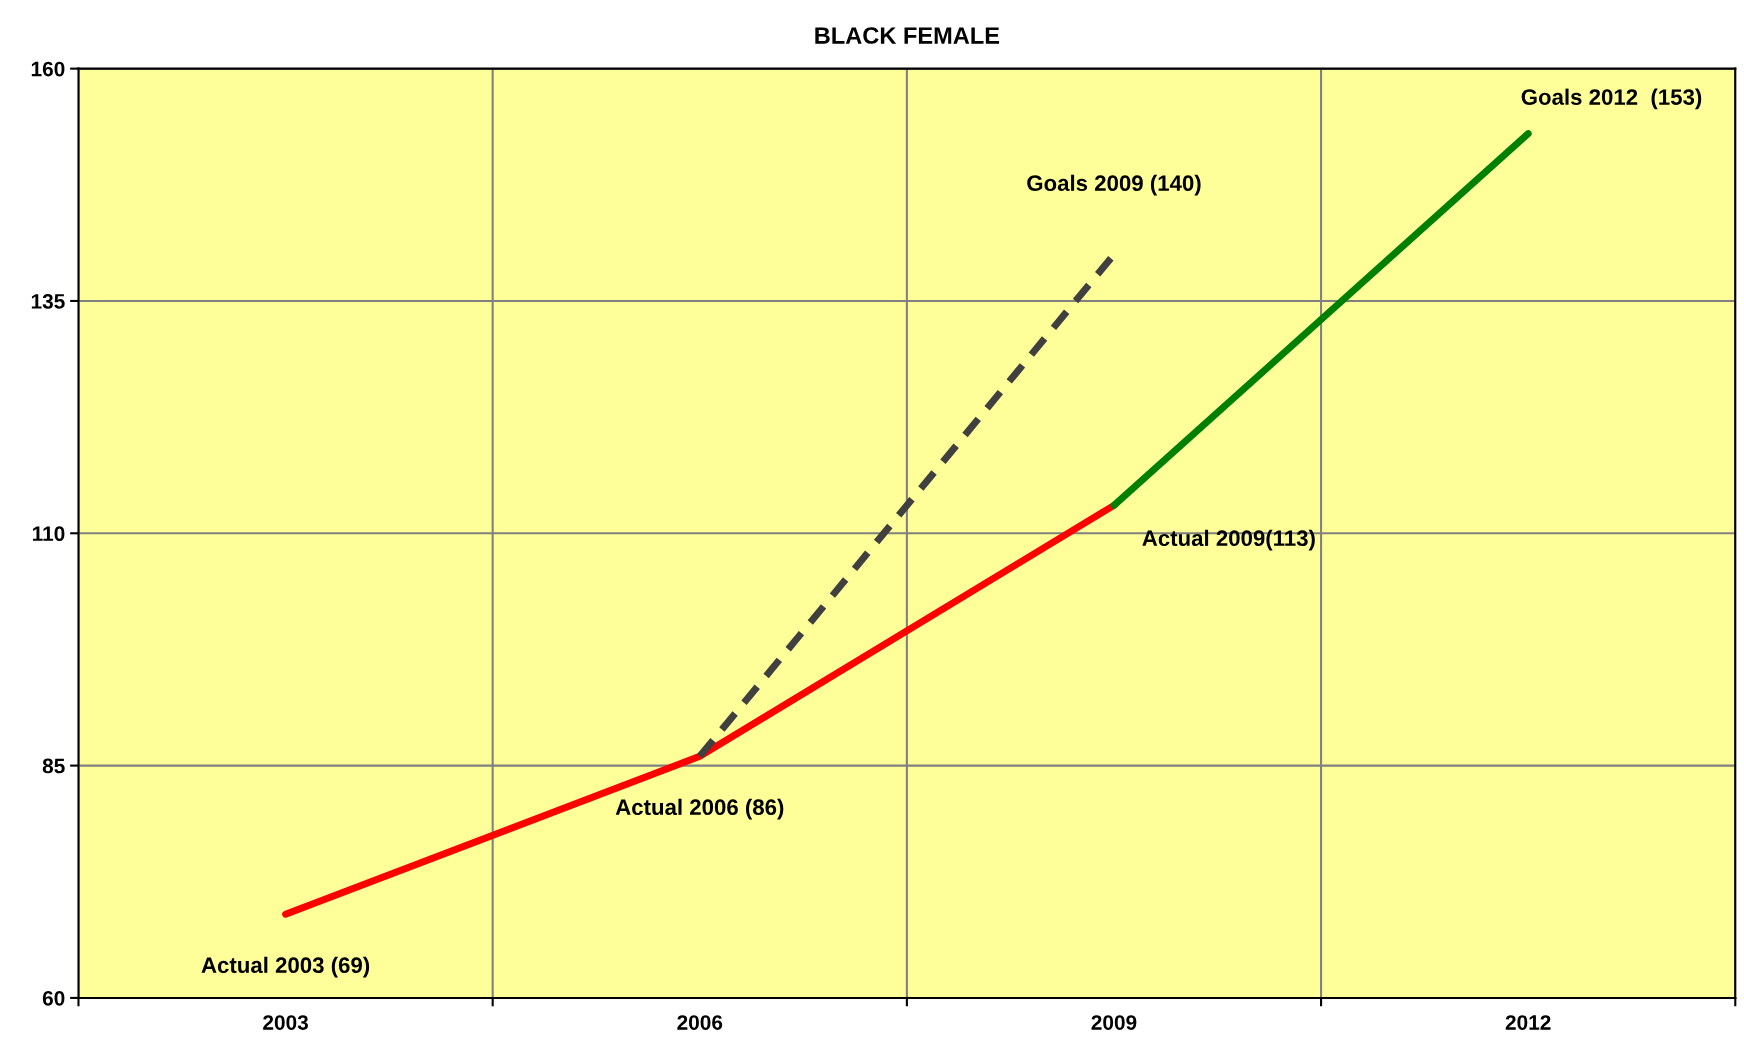  What do you see at coordinates (285, 1022) in the screenshot?
I see `x-tick-label: 2003` at bounding box center [285, 1022].